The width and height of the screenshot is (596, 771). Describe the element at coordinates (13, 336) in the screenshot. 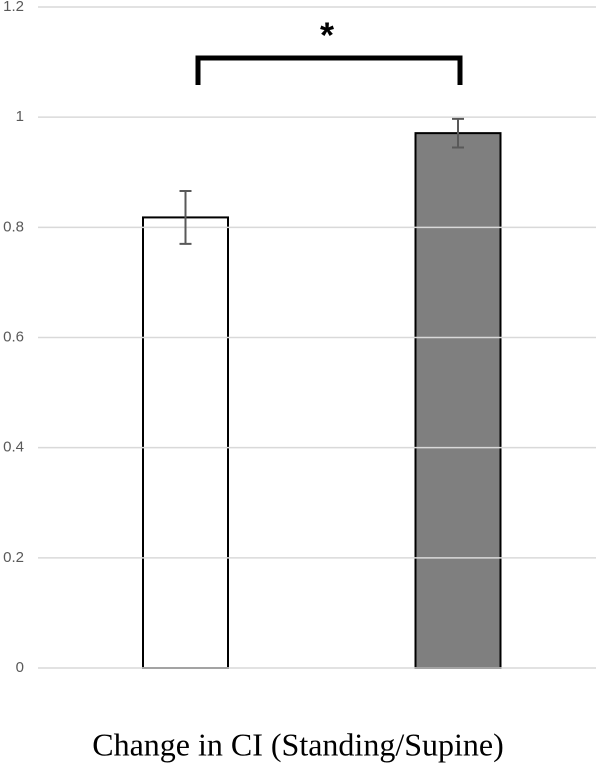

I see `y-tick-label: 0.6` at that location.